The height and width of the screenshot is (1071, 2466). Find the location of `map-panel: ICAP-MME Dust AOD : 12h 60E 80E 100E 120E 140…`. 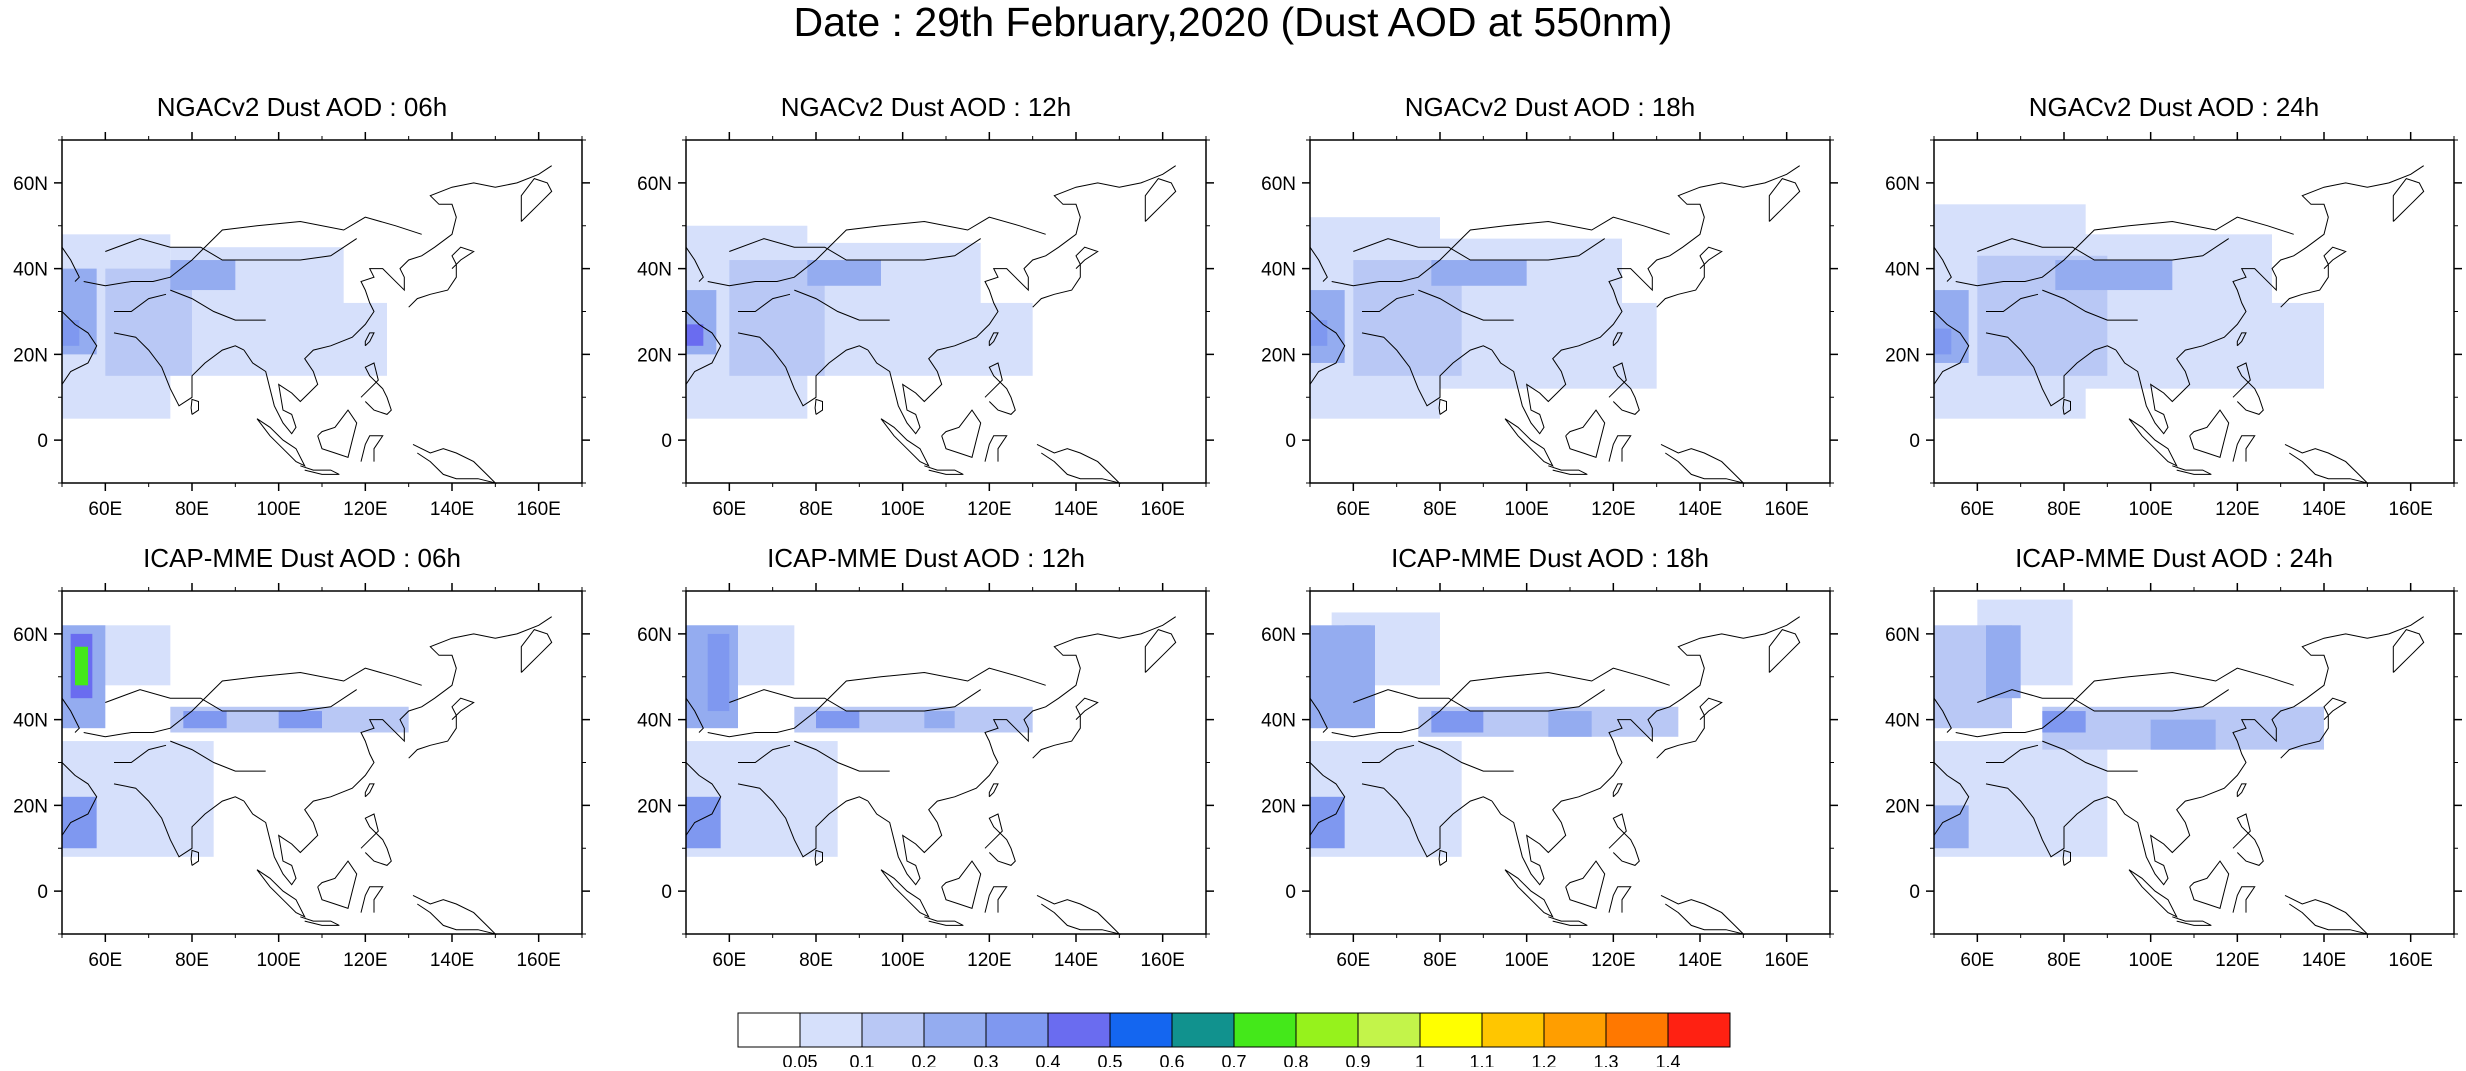

map-panel: ICAP-MME Dust AOD : 12h 60E 80E 100E 120E 140… is located at coordinates (926, 763).